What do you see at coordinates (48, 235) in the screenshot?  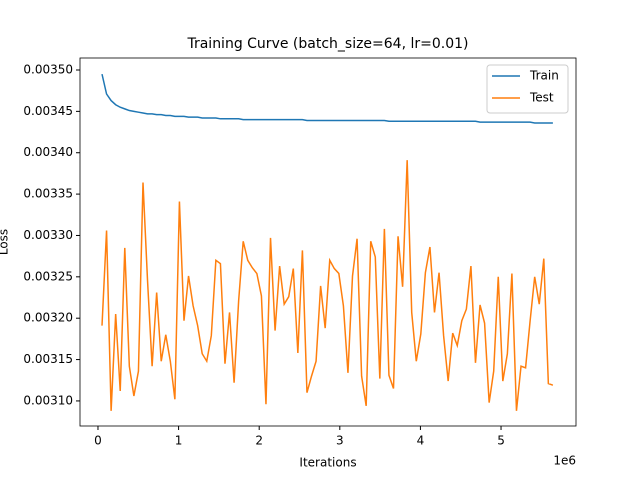 I see `y-tick-label: 0.00330` at bounding box center [48, 235].